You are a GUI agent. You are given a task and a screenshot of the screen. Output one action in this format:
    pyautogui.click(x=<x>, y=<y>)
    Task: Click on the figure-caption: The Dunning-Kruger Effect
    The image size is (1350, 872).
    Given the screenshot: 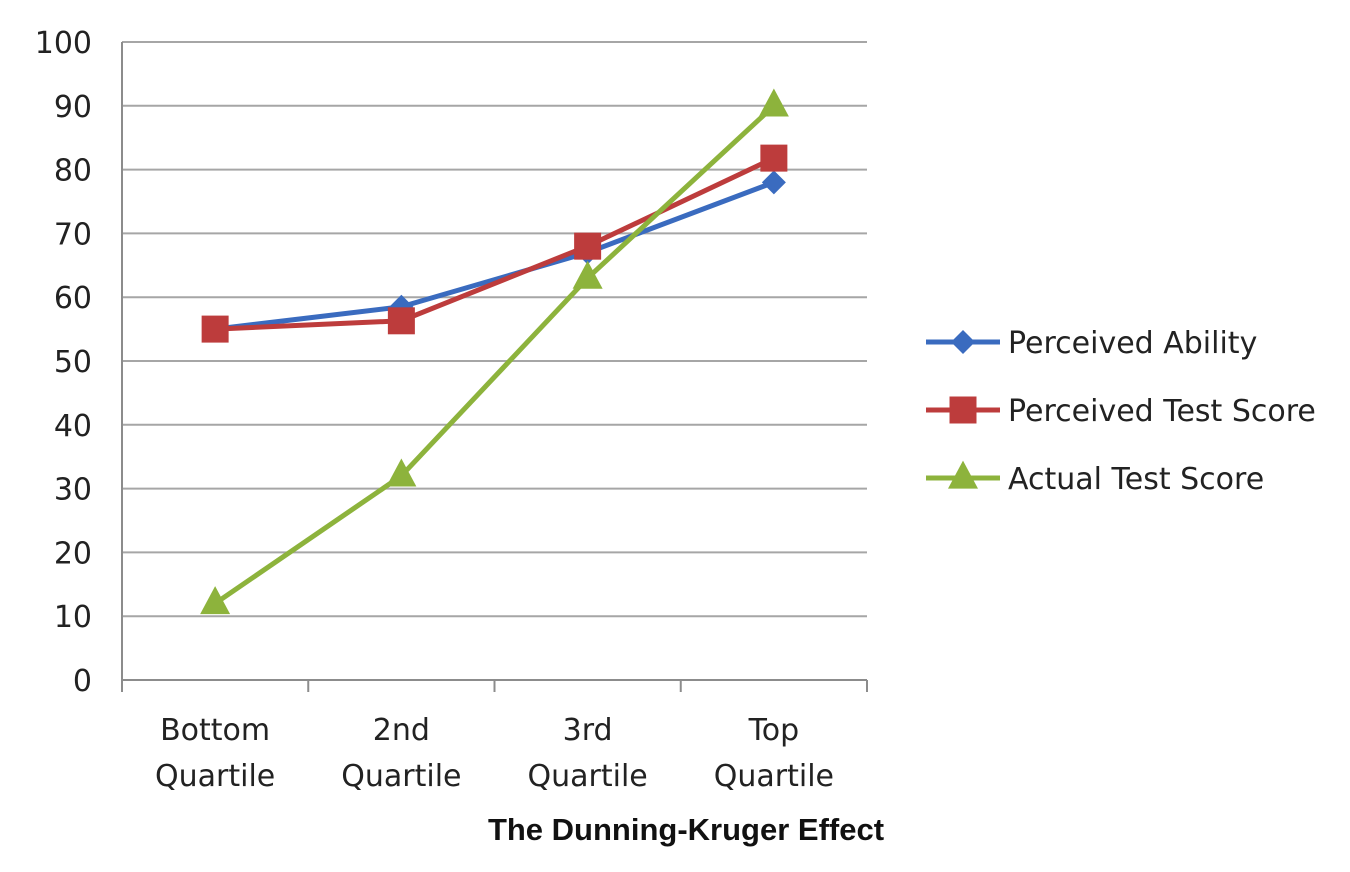 What is the action you would take?
    pyautogui.click(x=686, y=829)
    